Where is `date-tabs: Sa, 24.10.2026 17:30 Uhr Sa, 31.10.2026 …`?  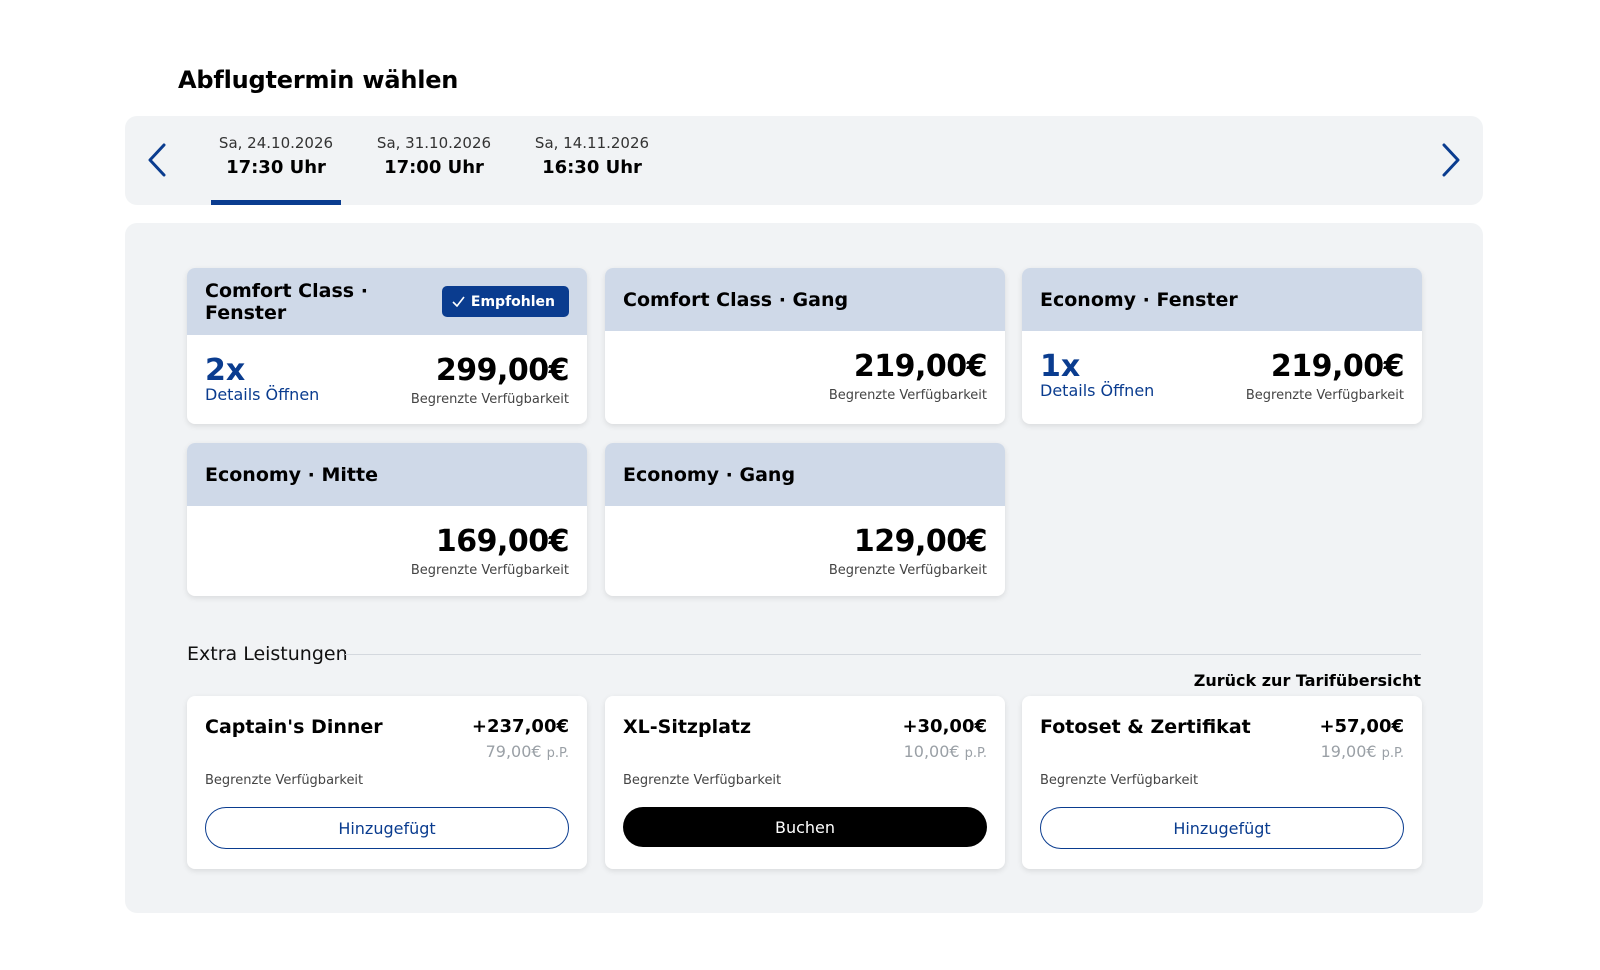 date-tabs: Sa, 24.10.2026 17:30 Uhr Sa, 31.10.2026 … is located at coordinates (434, 160).